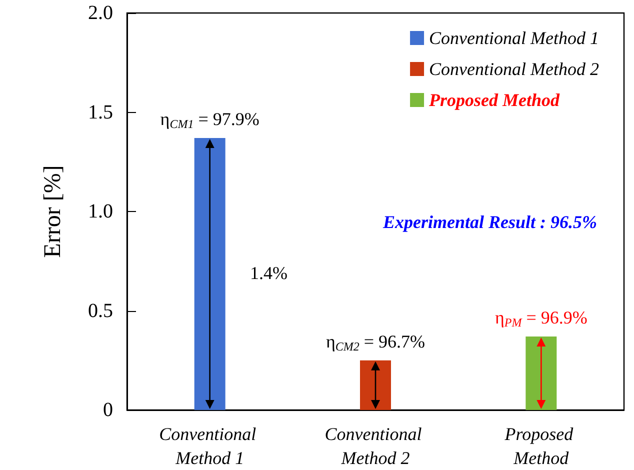 Image resolution: width=634 pixels, height=470 pixels. I want to click on annotation: Experimental Result : 96.5%, so click(490, 222).